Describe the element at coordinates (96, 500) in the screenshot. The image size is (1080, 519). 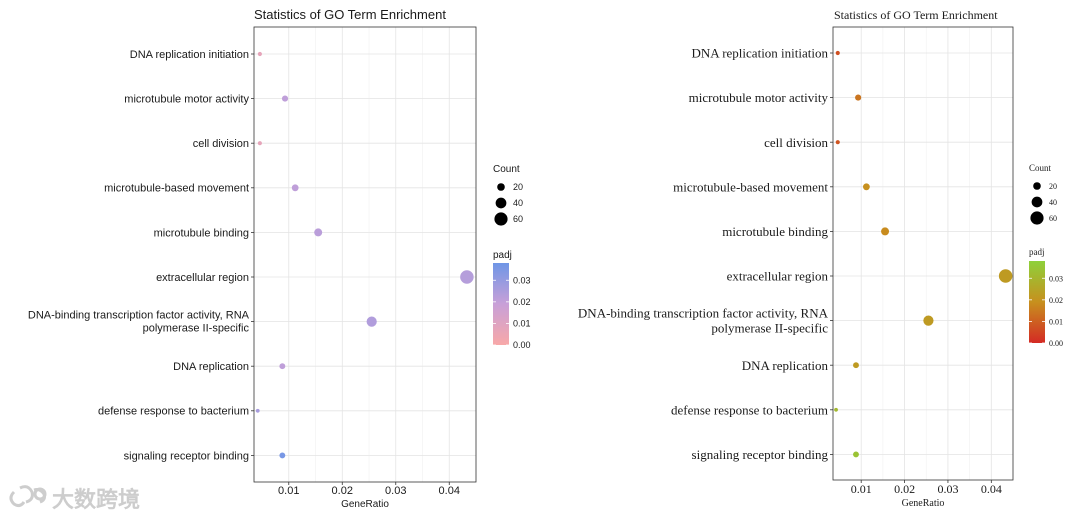
I see `watermark-text: 大数跨境` at that location.